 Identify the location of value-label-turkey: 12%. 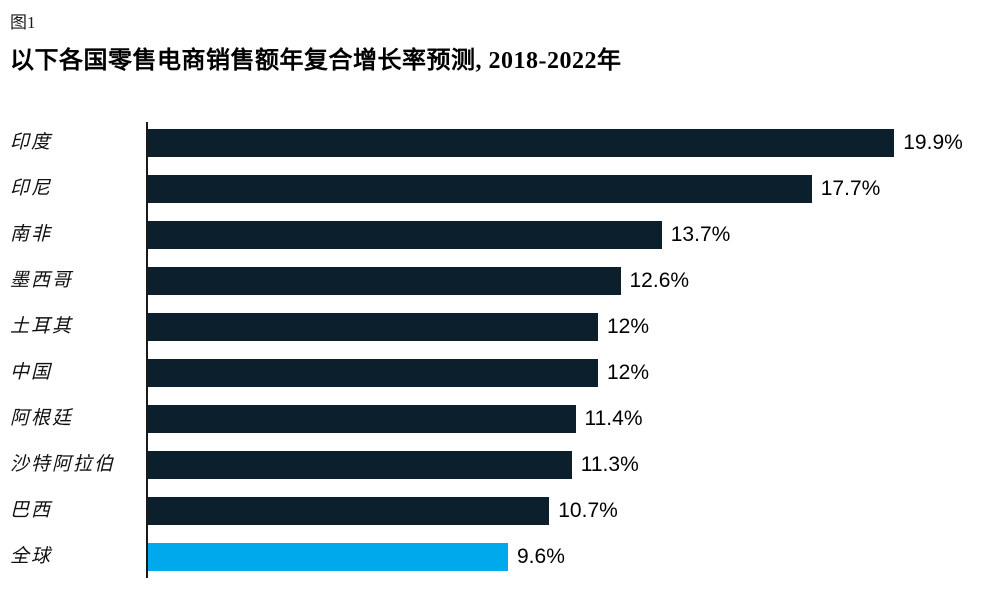
(628, 326).